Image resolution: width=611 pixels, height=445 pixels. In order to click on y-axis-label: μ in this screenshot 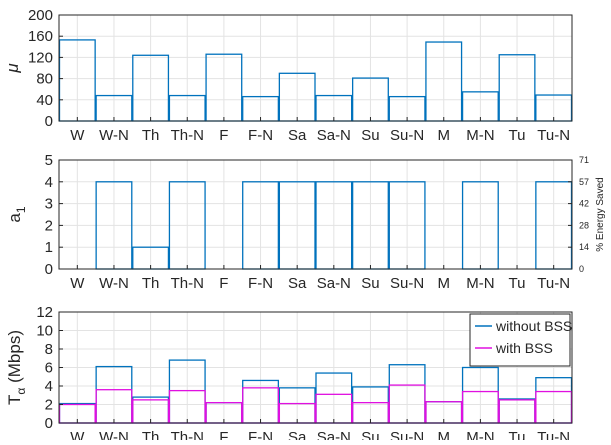, I will do `click(12, 68)`.